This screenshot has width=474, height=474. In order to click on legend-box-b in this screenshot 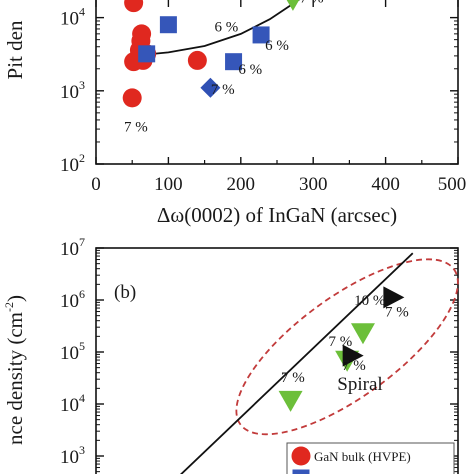, I will do `click(370, 458)`.